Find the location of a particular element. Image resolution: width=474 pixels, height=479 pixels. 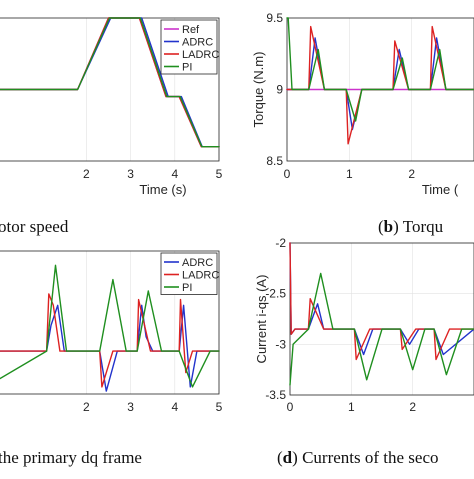

y-tick-label: -2 is located at coordinates (280, 243).